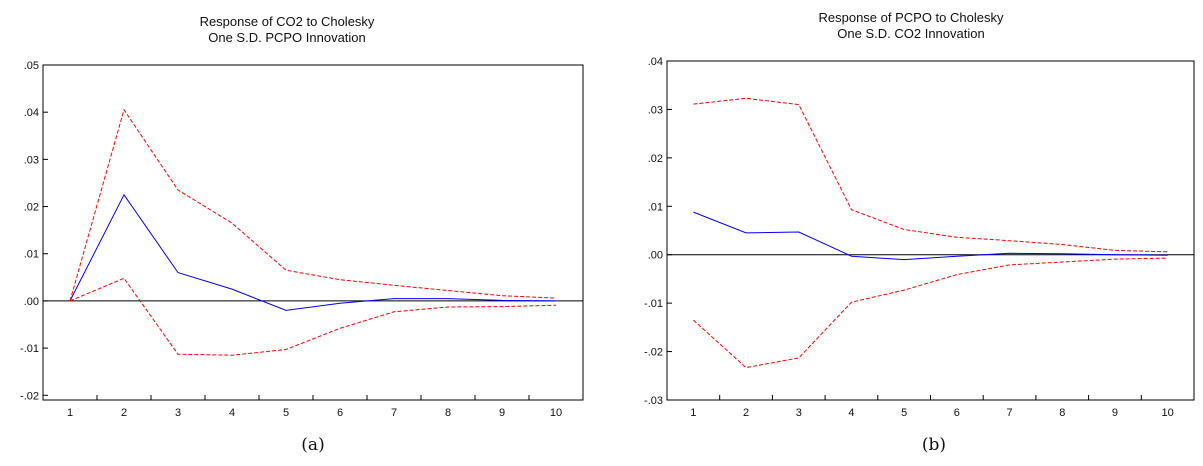 The width and height of the screenshot is (1203, 466). What do you see at coordinates (911, 17) in the screenshot?
I see `chart-title: Response of PCPO to Cholesky` at bounding box center [911, 17].